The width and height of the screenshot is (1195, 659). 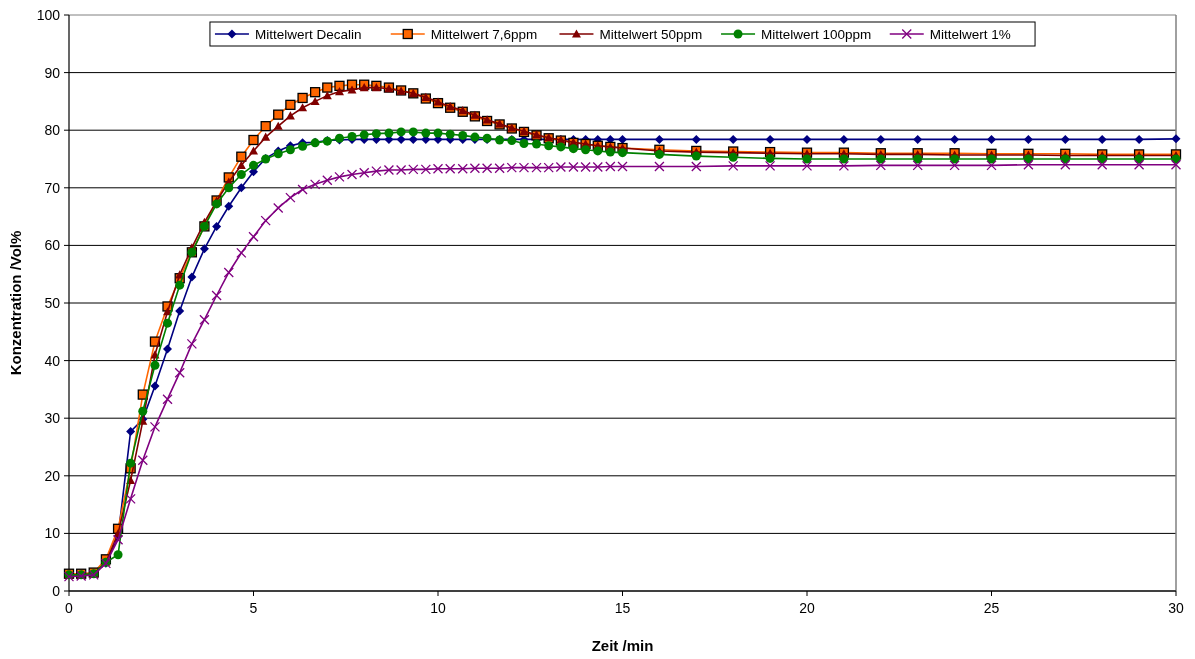 What do you see at coordinates (816, 34) in the screenshot?
I see `legend-label: Mittelwert 100ppm` at bounding box center [816, 34].